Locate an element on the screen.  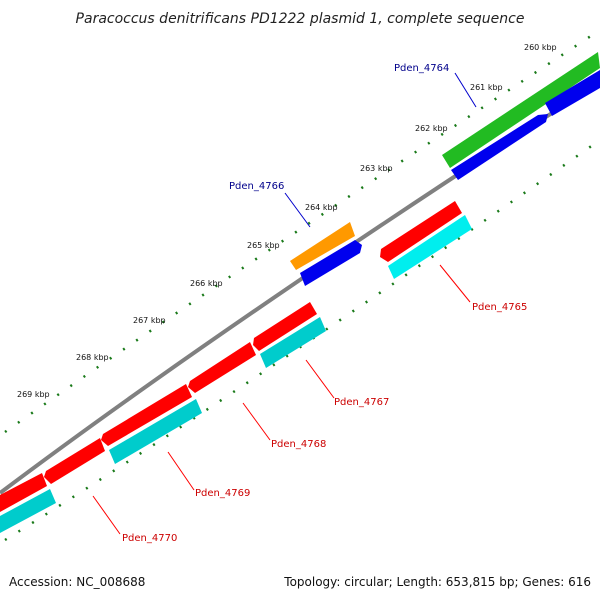
tick-label: 264 kbp is located at coordinates (321, 207).